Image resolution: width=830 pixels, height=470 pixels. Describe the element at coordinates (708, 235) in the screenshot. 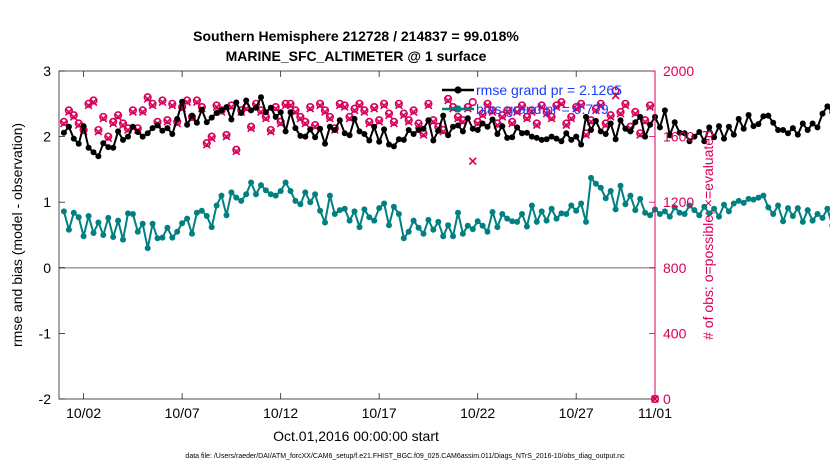

I see `y-right-axis-label: # of obs: o=possible; ×=evaluated` at that location.